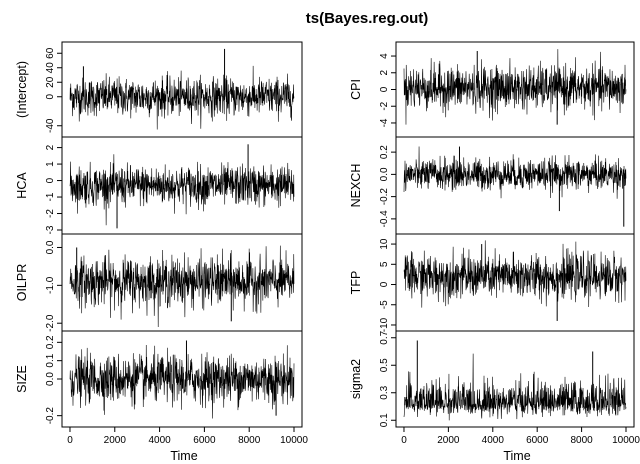 This screenshot has height=464, width=640. I want to click on y-tick-label-nexch-1: -0.2, so click(384, 197).